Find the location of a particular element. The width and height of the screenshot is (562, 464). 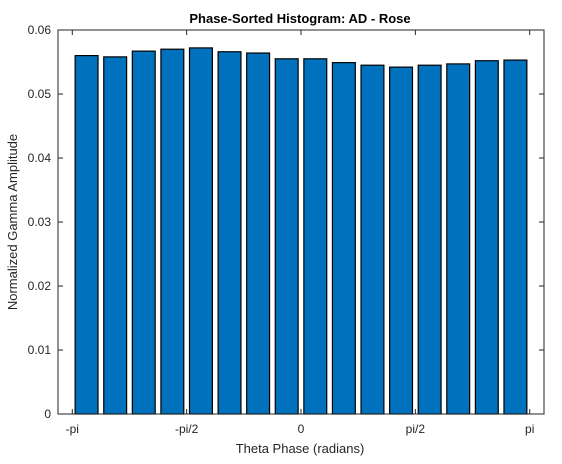

x-tick-label: -pi is located at coordinates (72, 429).